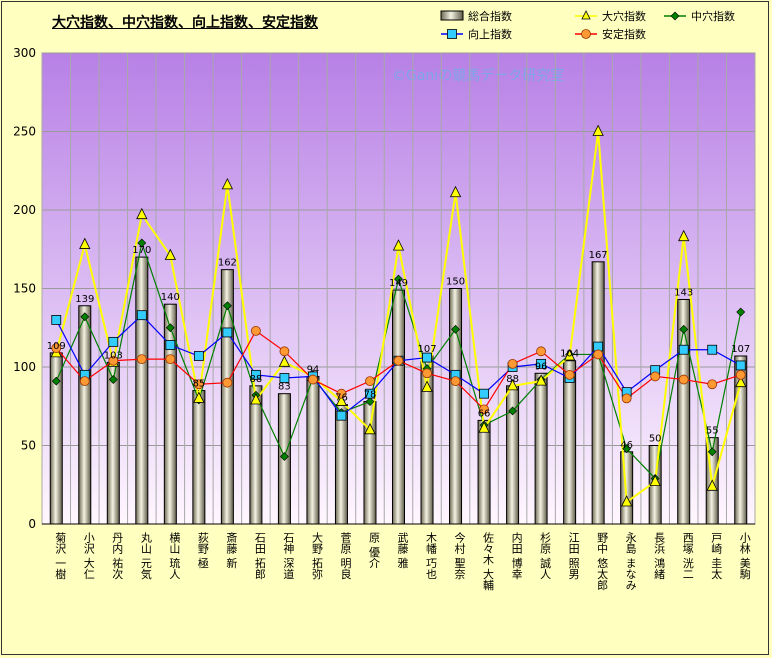 The width and height of the screenshot is (772, 658). What do you see at coordinates (345, 556) in the screenshot?
I see `x-category-label: 菅原 明良` at bounding box center [345, 556].